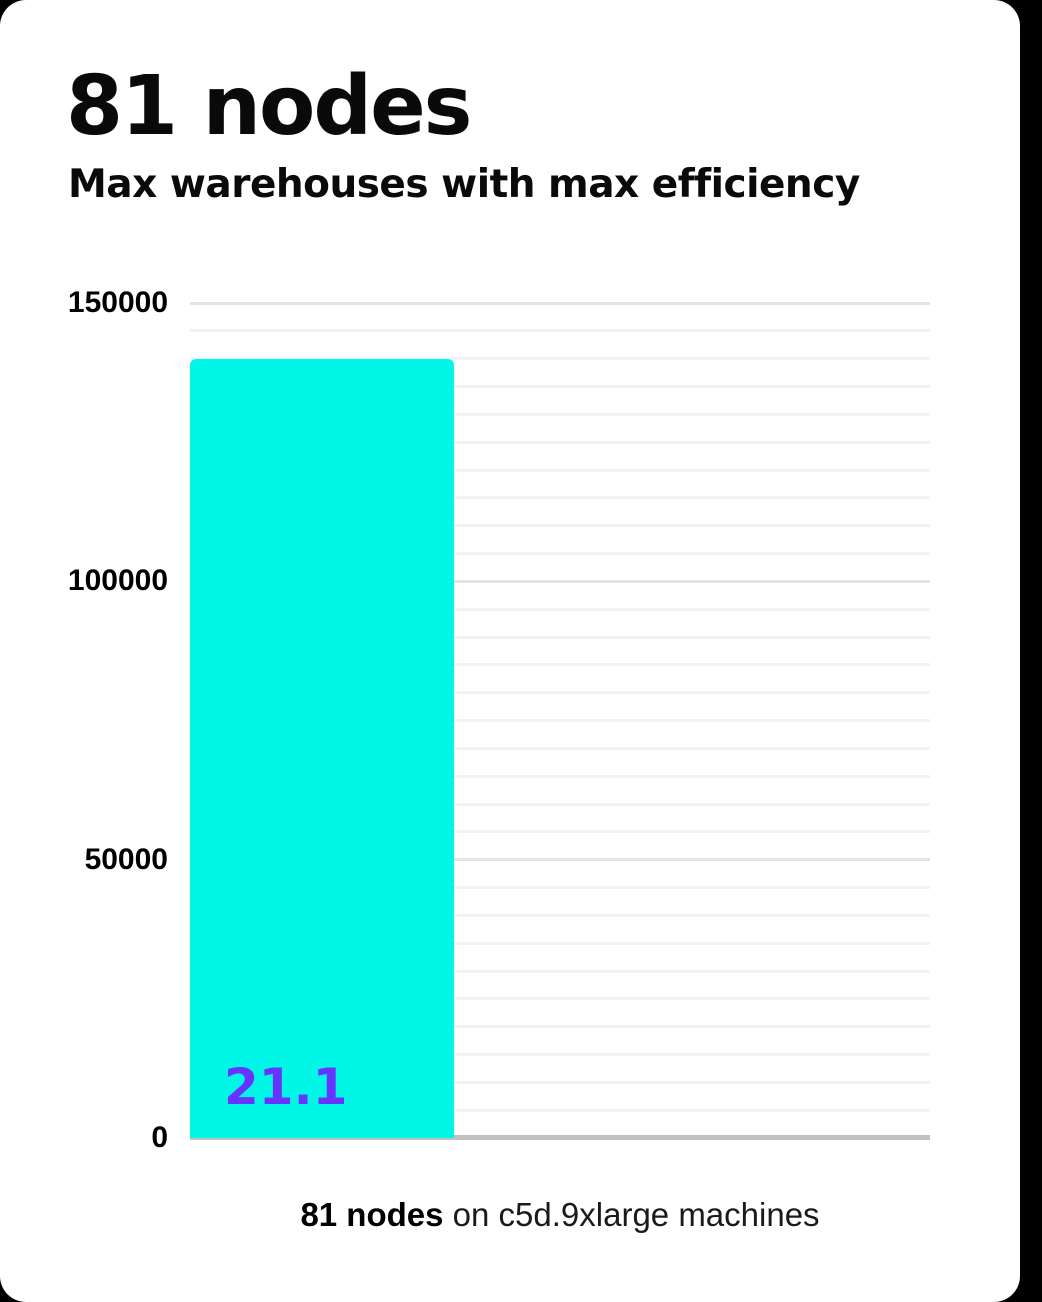 Image resolution: width=1042 pixels, height=1302 pixels. I want to click on chart-caption: 81 nodes on c5d.9xlarge machines, so click(560, 1215).